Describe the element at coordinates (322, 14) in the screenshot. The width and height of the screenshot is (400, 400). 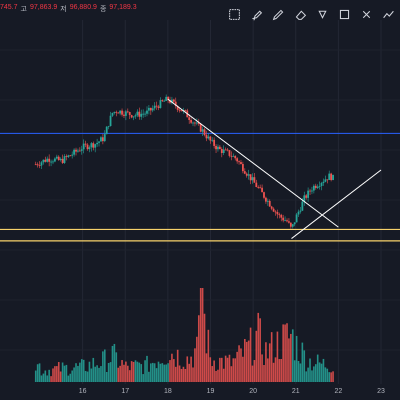
I see `arrow-down-icon` at that location.